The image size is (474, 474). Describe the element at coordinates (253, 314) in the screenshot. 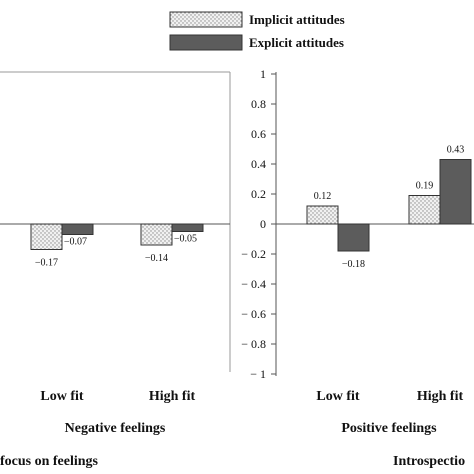

I see `y-tick-label: − 0.6` at that location.